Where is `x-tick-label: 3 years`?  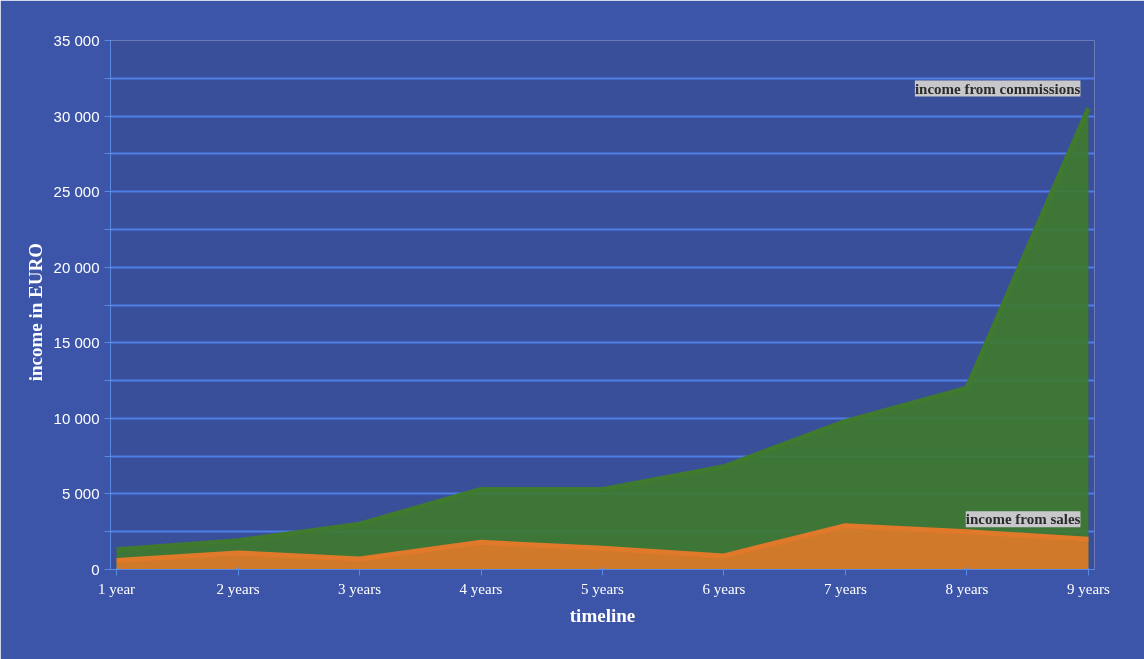
x-tick-label: 3 years is located at coordinates (360, 588).